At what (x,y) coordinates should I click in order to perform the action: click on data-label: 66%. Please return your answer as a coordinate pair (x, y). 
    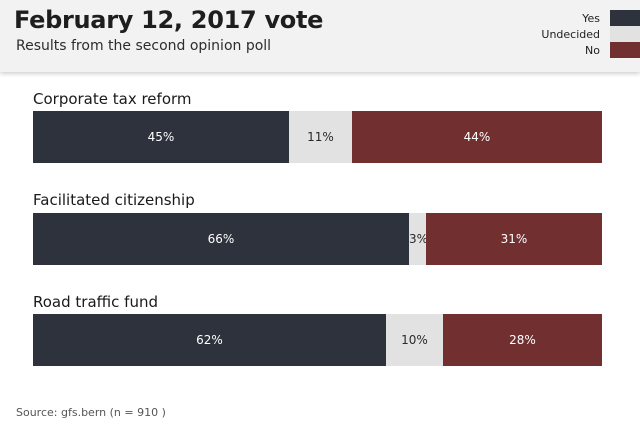
    Looking at the image, I should click on (221, 239).